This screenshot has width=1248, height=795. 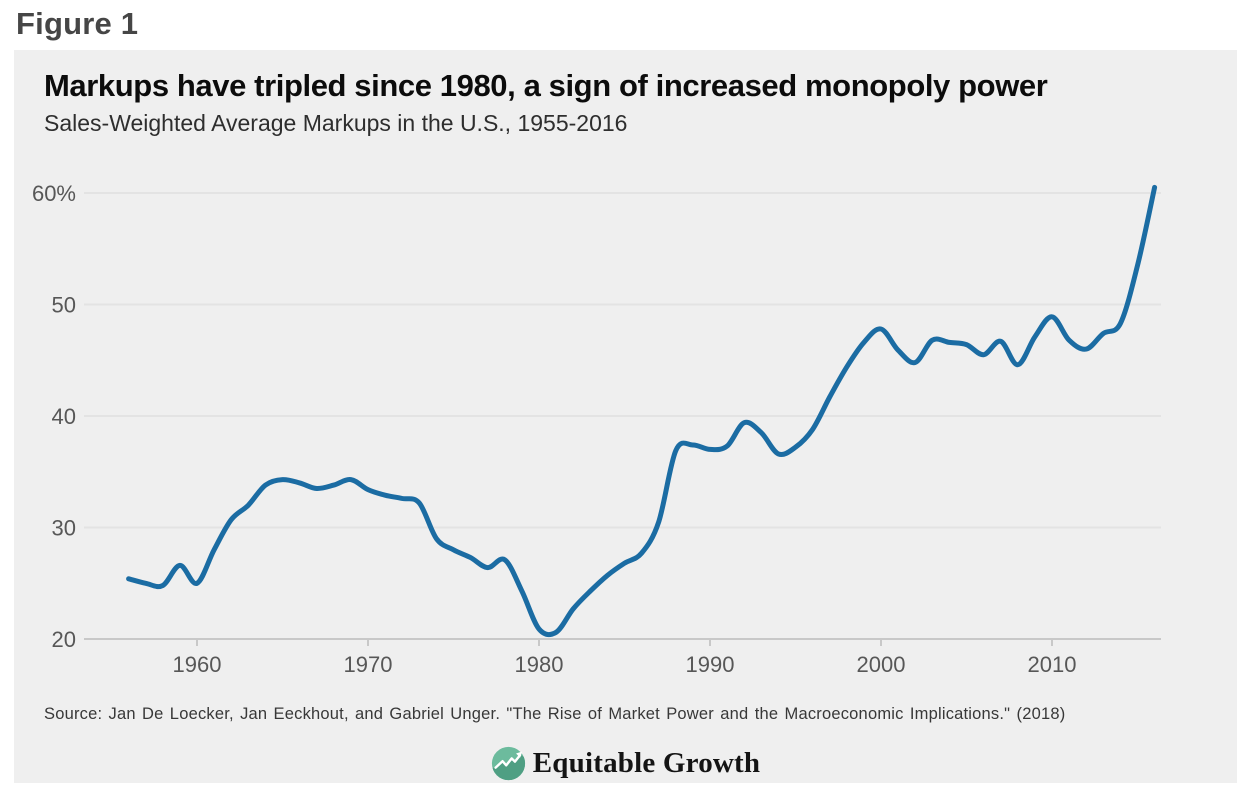 I want to click on equitable-growth-logo: Equitable Growth, so click(x=625, y=763).